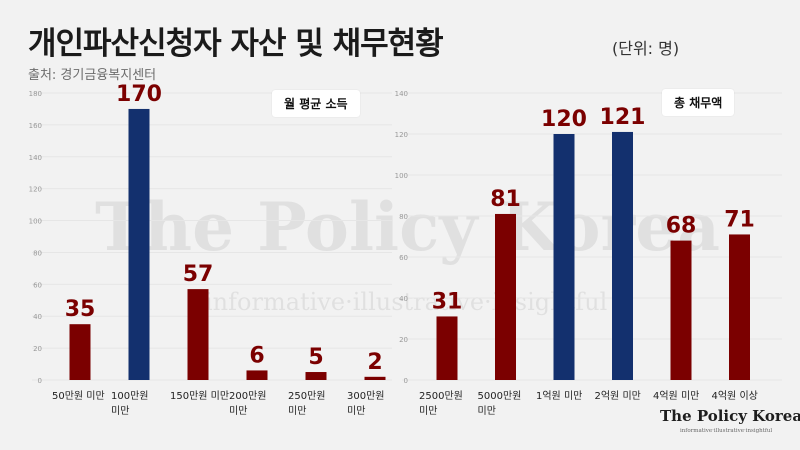  What do you see at coordinates (374, 362) in the screenshot?
I see `data-label: 2` at bounding box center [374, 362].